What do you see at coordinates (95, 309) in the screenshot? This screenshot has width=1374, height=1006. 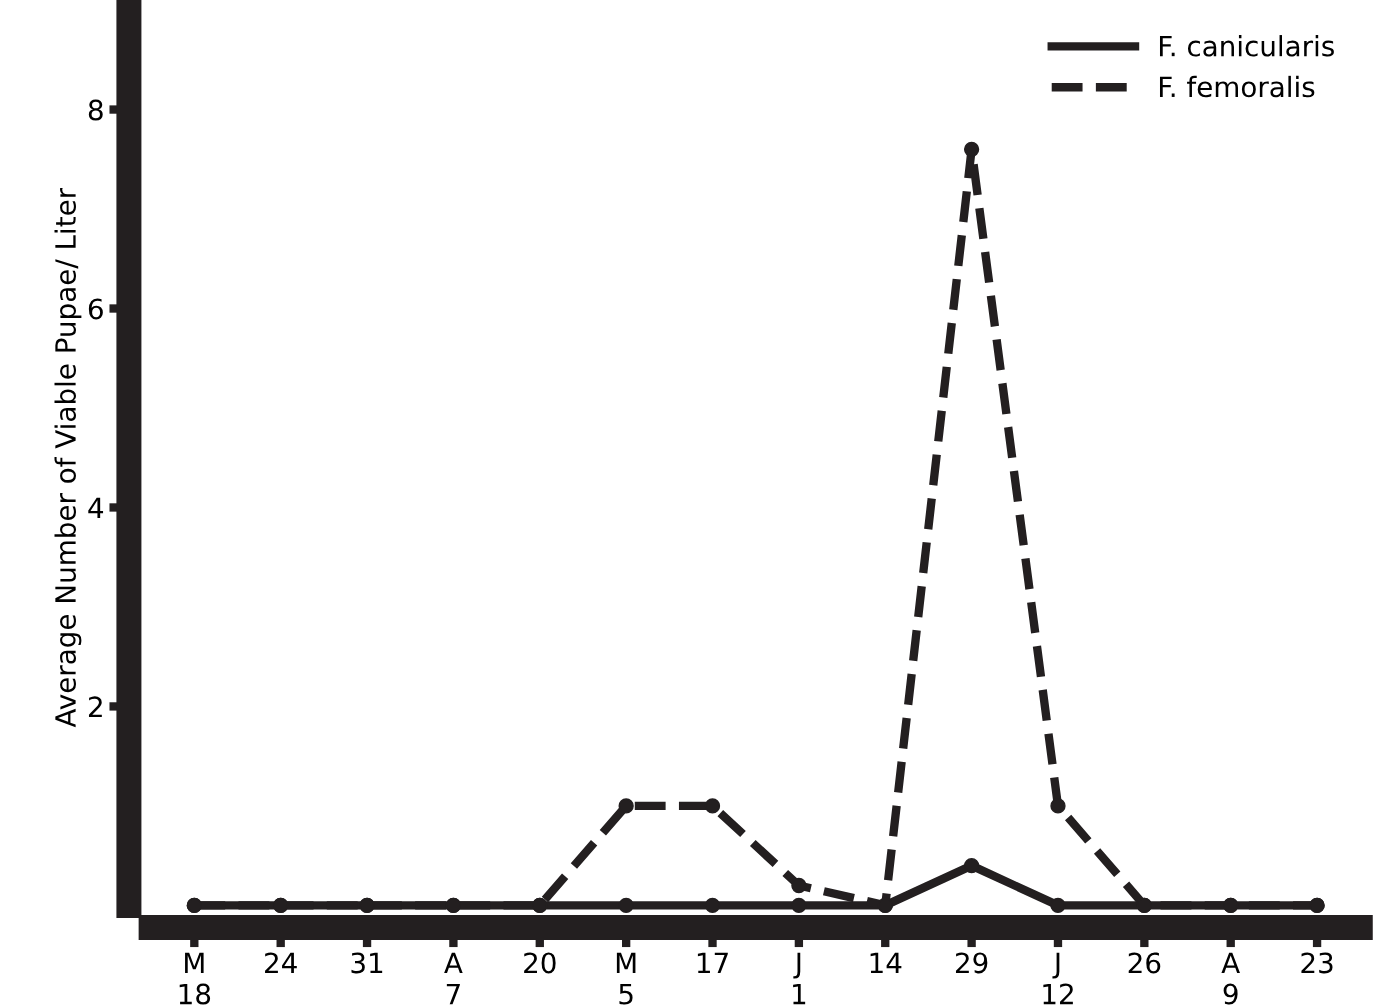 I see `y-tick-label: 6` at bounding box center [95, 309].